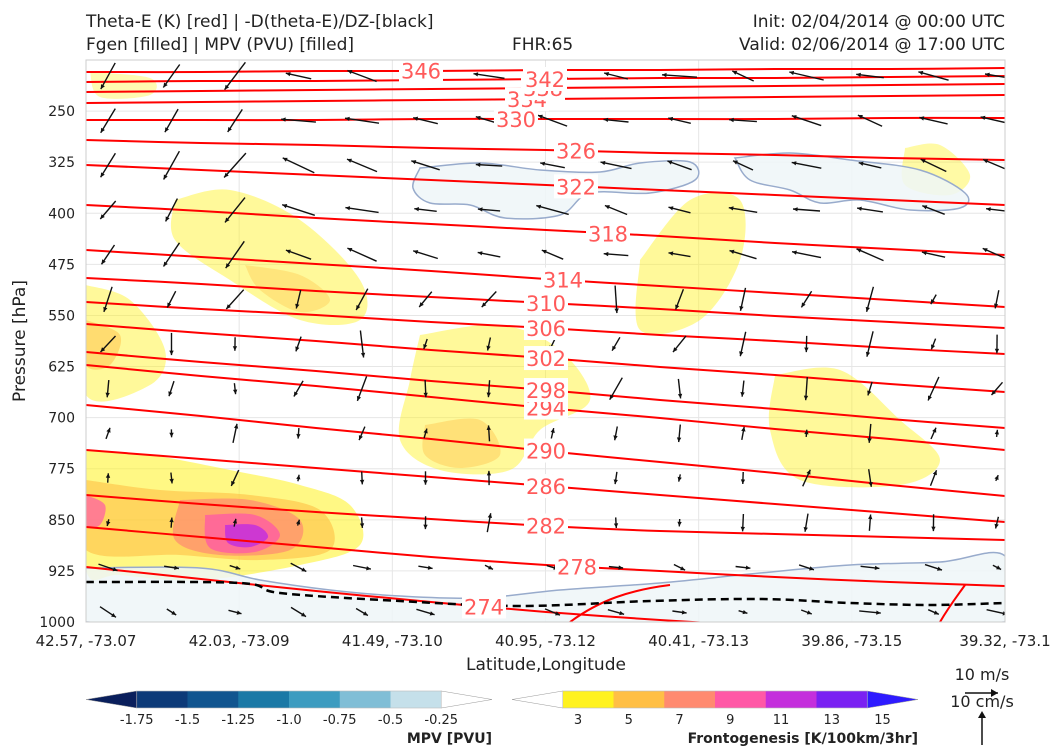 This screenshot has height=750, width=1050. I want to click on fgen-colorbar-extend-low, so click(537, 699).